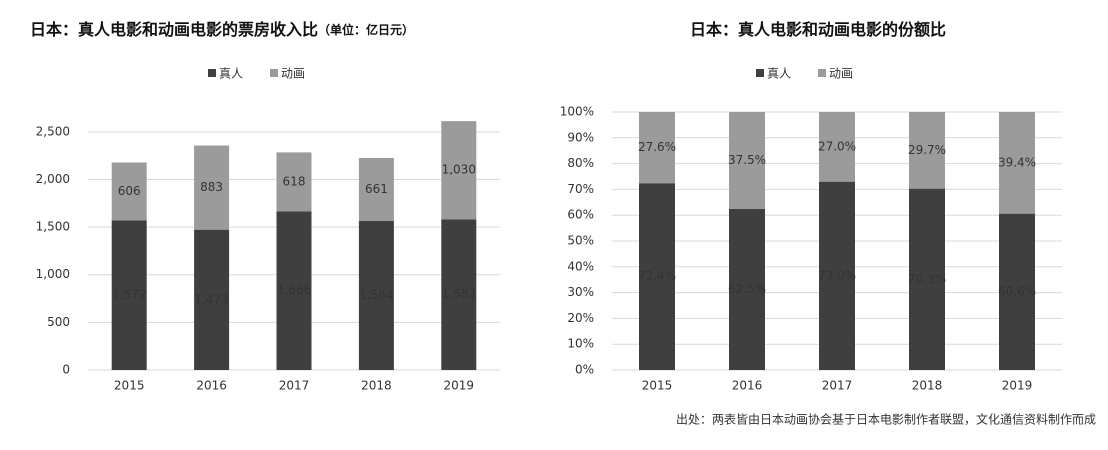  I want to click on y-tick-label: 50%, so click(580, 241).